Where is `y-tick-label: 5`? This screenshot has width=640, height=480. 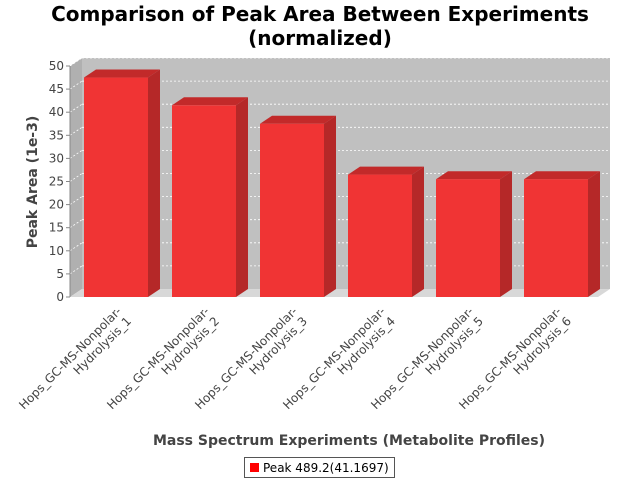
y-tick-label: 5 is located at coordinates (60, 274).